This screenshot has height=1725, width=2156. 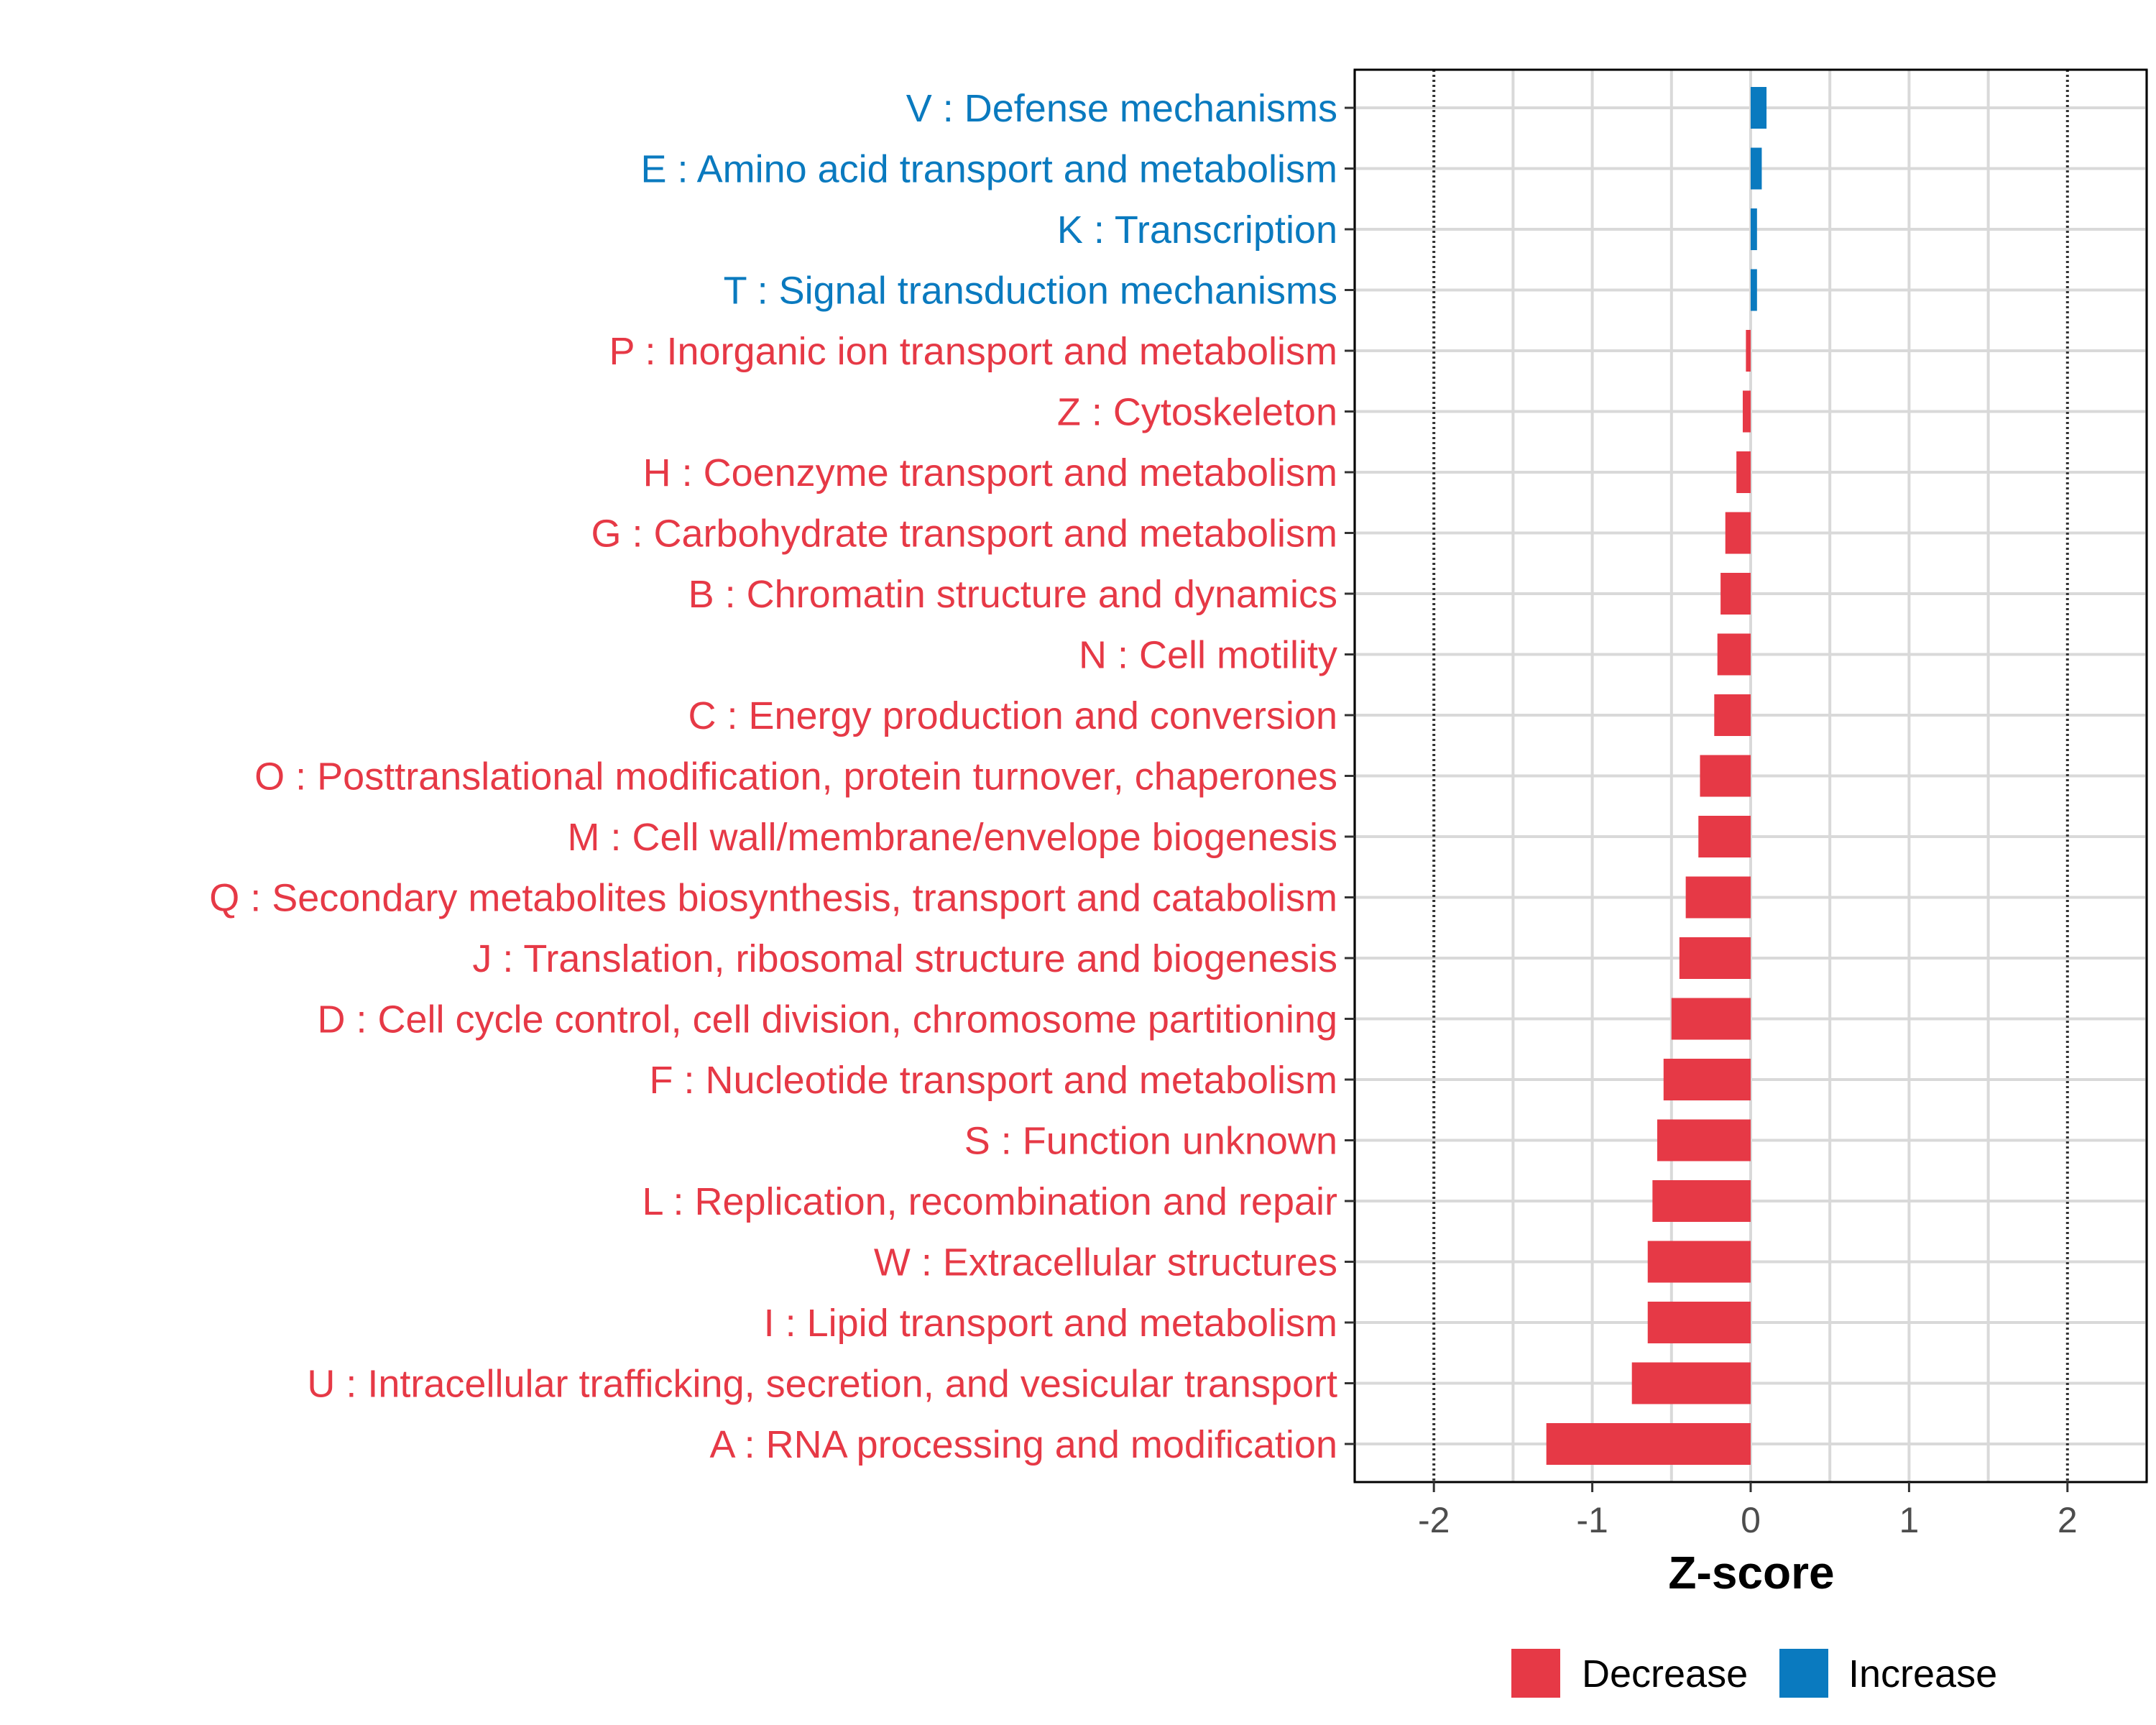 I want to click on legend-swatch-decrease, so click(x=1535, y=1673).